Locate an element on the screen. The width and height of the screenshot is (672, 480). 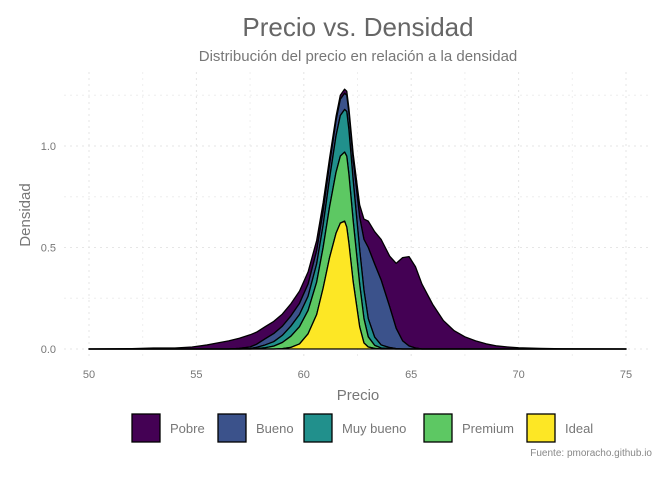
legend-swatch-premium is located at coordinates (438, 428).